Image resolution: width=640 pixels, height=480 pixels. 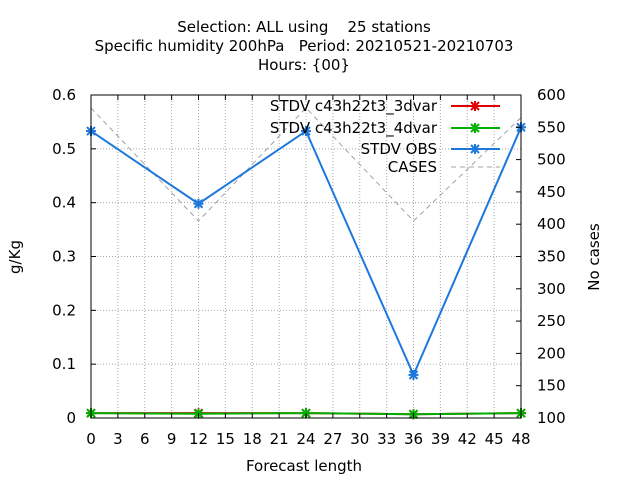 What do you see at coordinates (551, 192) in the screenshot?
I see `y2-tick-label: 450` at bounding box center [551, 192].